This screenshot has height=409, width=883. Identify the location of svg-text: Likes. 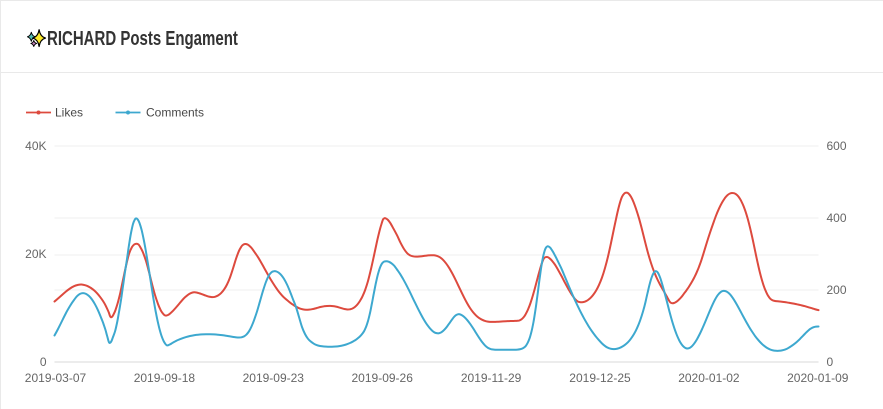
(69, 113).